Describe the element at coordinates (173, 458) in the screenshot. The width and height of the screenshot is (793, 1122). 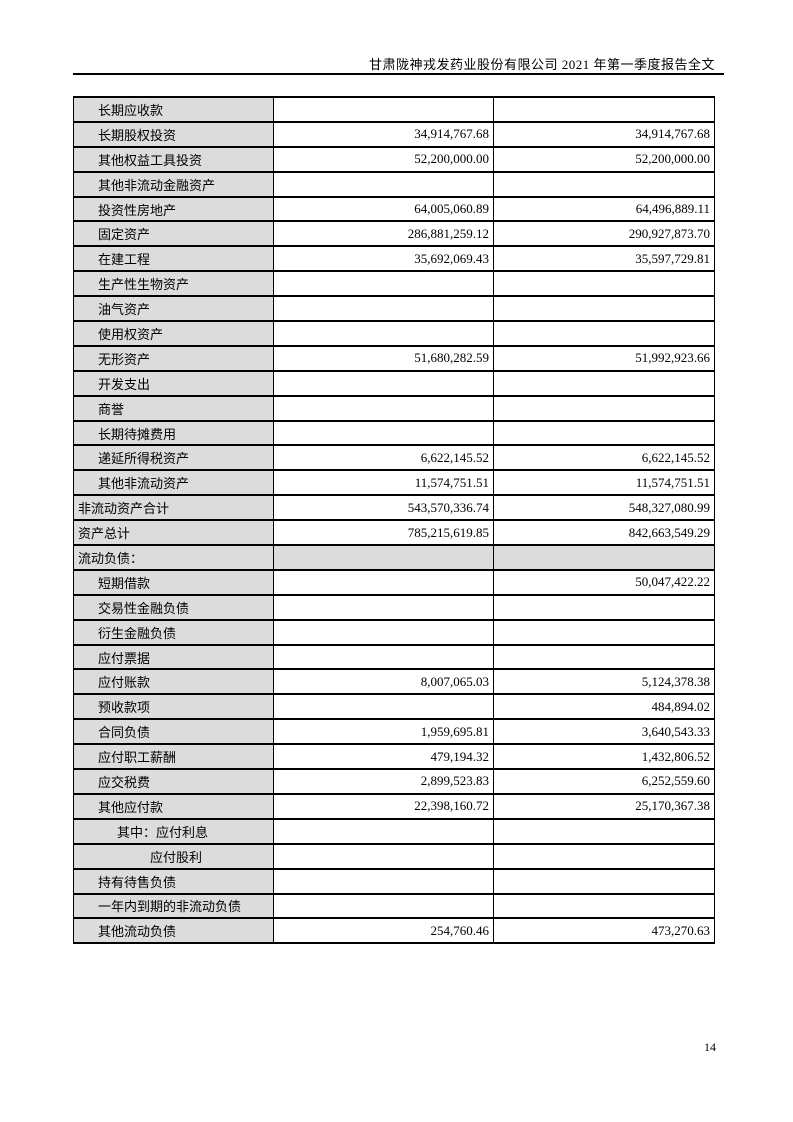
I see `row-label: 递延所得税资产` at that location.